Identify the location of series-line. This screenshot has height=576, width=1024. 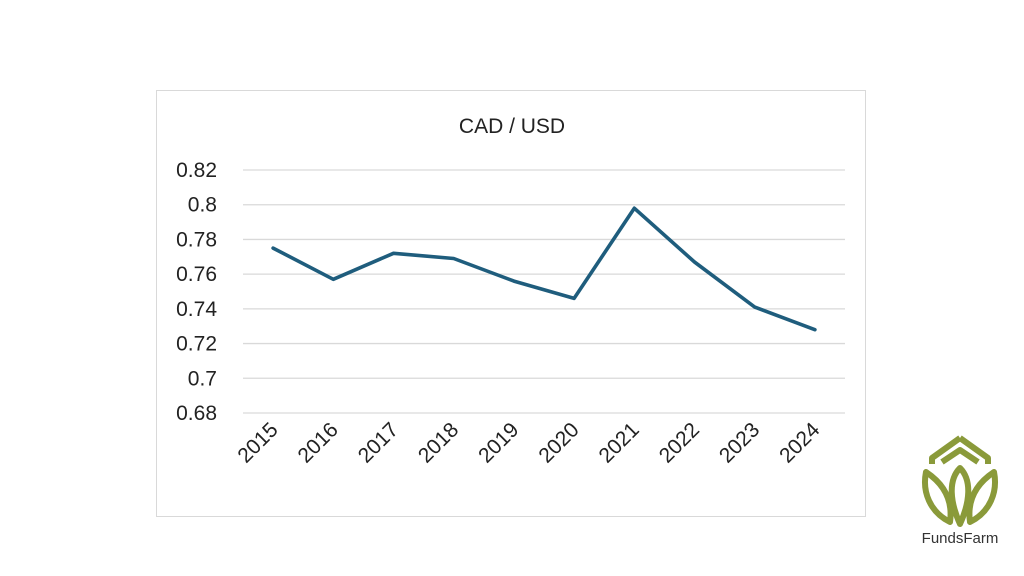
(544, 269).